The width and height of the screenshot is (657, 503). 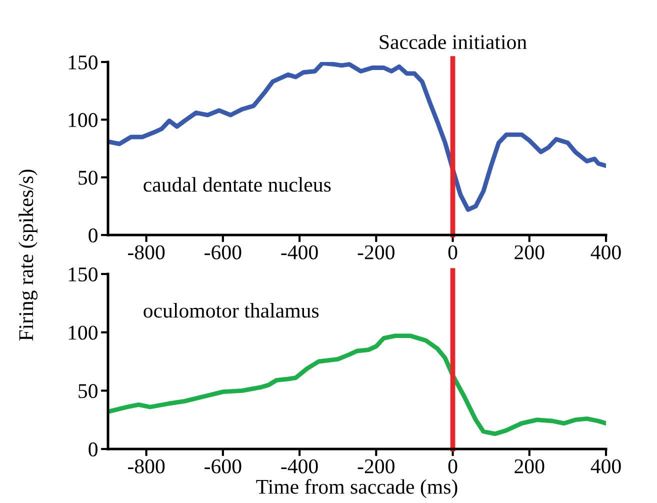 I want to click on x-axis-title: Time from saccade (ms), so click(x=357, y=488).